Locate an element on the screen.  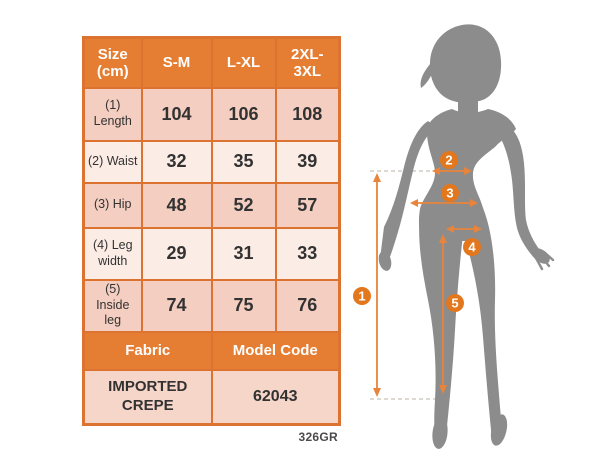
fabric-value: IMPORTED CREPE is located at coordinates (147, 397).